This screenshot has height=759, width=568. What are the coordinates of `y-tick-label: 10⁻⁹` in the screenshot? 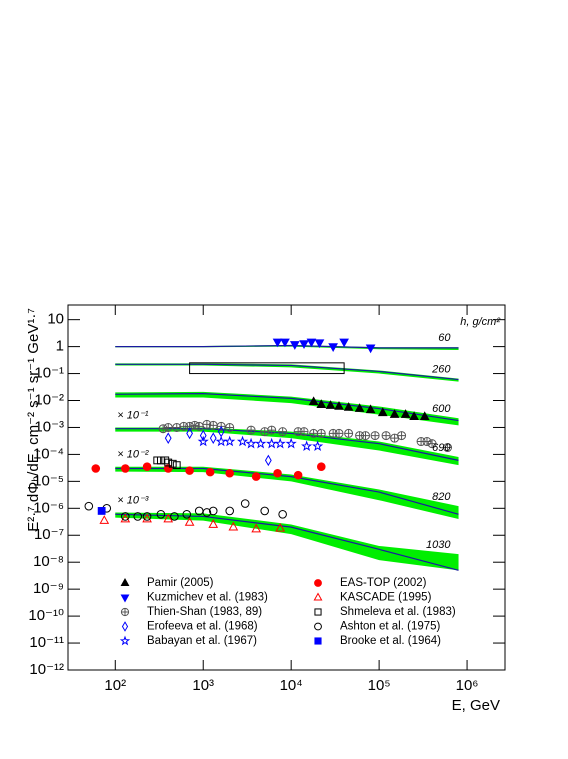 It's located at (48, 588).